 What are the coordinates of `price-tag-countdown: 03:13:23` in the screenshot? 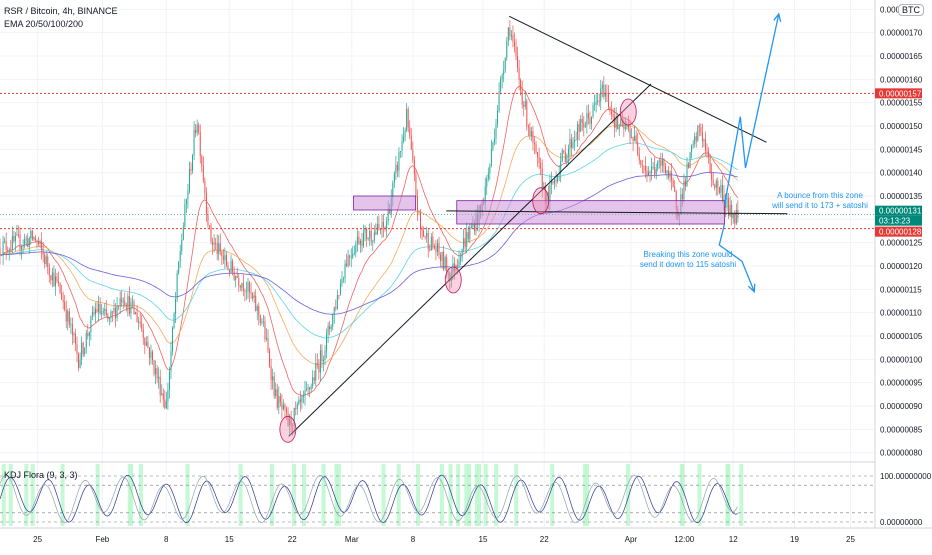 It's located at (898, 220).